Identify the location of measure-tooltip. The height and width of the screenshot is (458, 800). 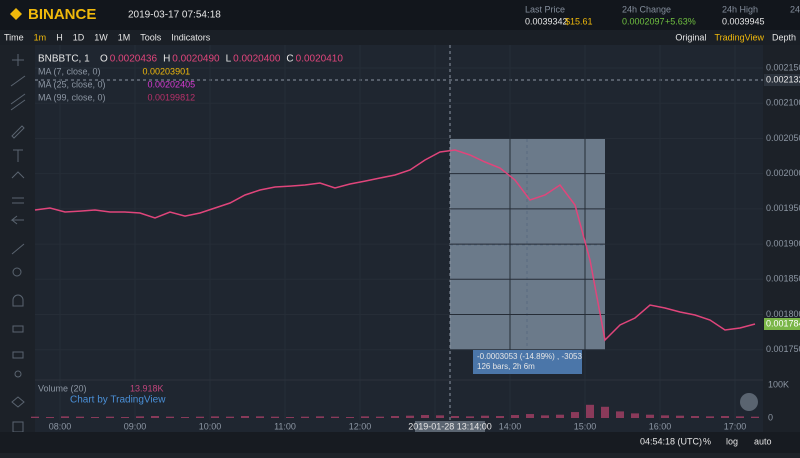
(527, 362).